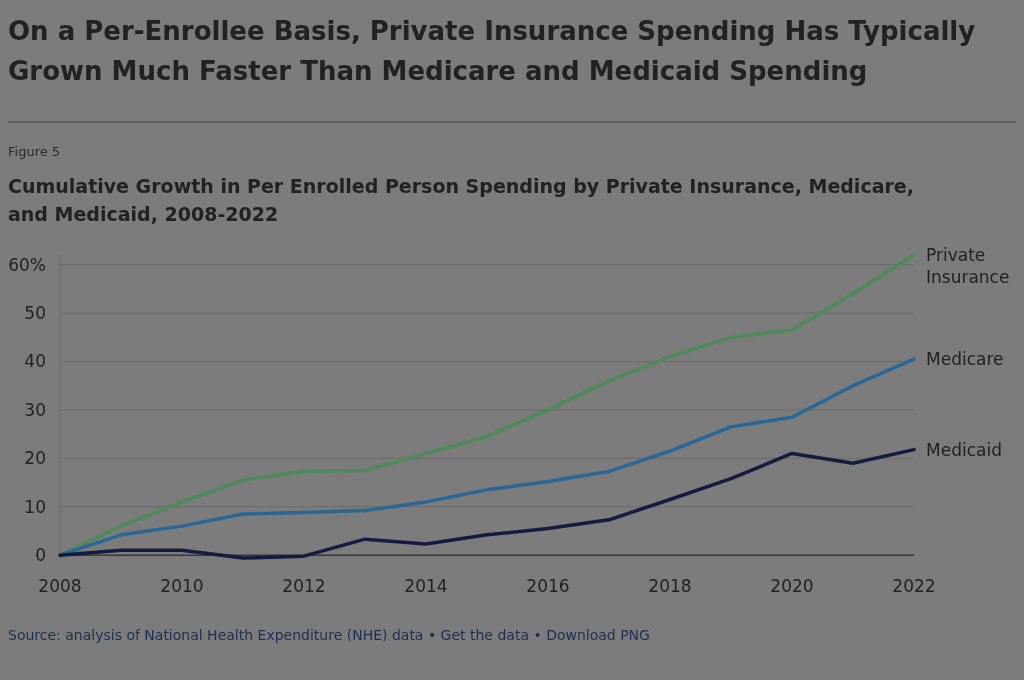 This screenshot has height=680, width=1024. I want to click on x-tick-label: 2008, so click(60, 586).